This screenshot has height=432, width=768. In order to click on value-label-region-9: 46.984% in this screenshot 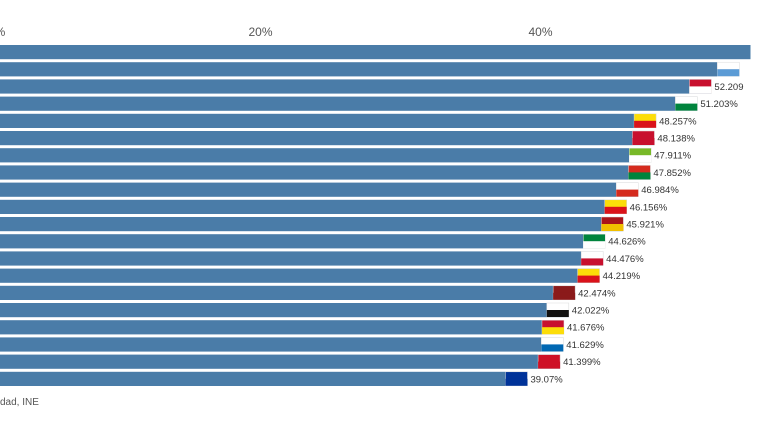, I will do `click(660, 190)`.